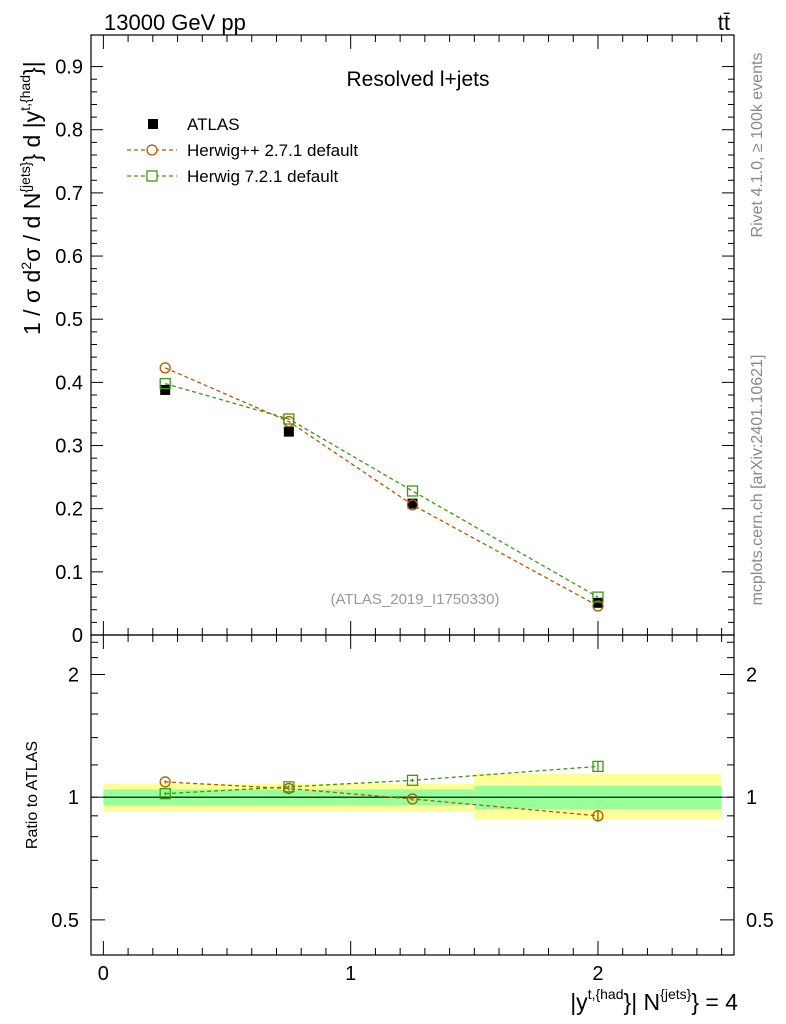  What do you see at coordinates (31, 198) in the screenshot?
I see `main-y-axis-label: 1 / σ d2σ / d N{jets}} d |yt,{had}|` at bounding box center [31, 198].